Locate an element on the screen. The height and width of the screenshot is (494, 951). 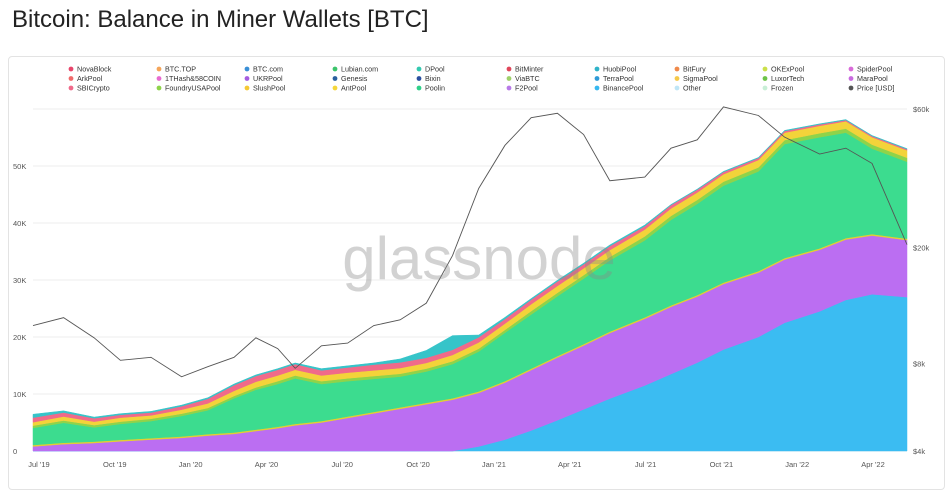
y-tick-label: 30K is located at coordinates (19, 280).